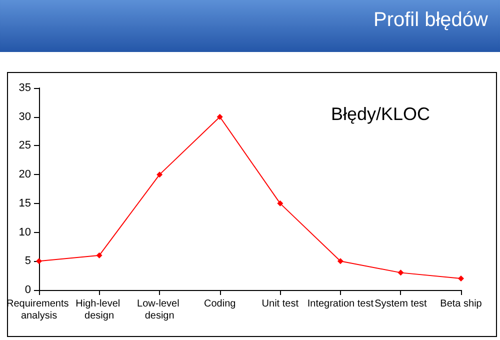 The width and height of the screenshot is (500, 340). What do you see at coordinates (461, 304) in the screenshot?
I see `x-tick-label: Beta ship` at bounding box center [461, 304].